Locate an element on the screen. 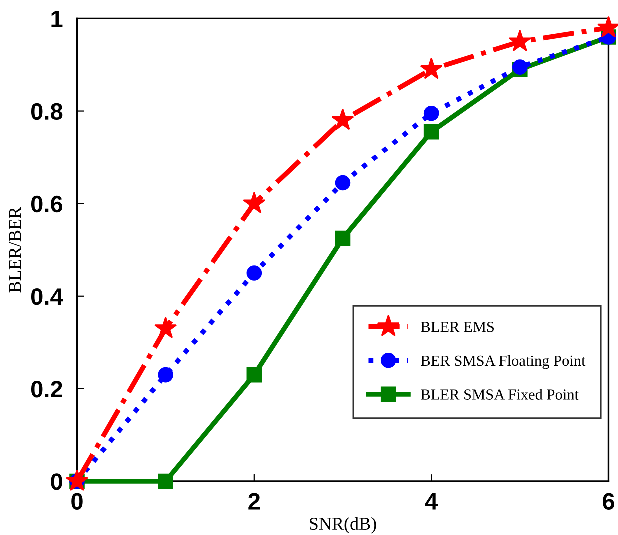 Image resolution: width=618 pixels, height=535 pixels. y-tick-label: 0.4 is located at coordinates (47, 297).